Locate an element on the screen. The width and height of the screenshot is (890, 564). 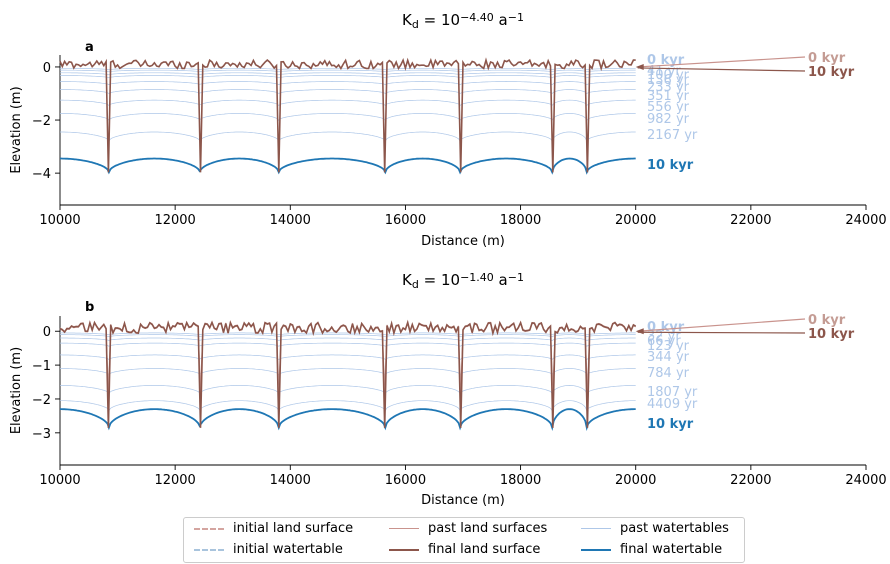
watertable-time-label: 100 yr is located at coordinates (668, 75).